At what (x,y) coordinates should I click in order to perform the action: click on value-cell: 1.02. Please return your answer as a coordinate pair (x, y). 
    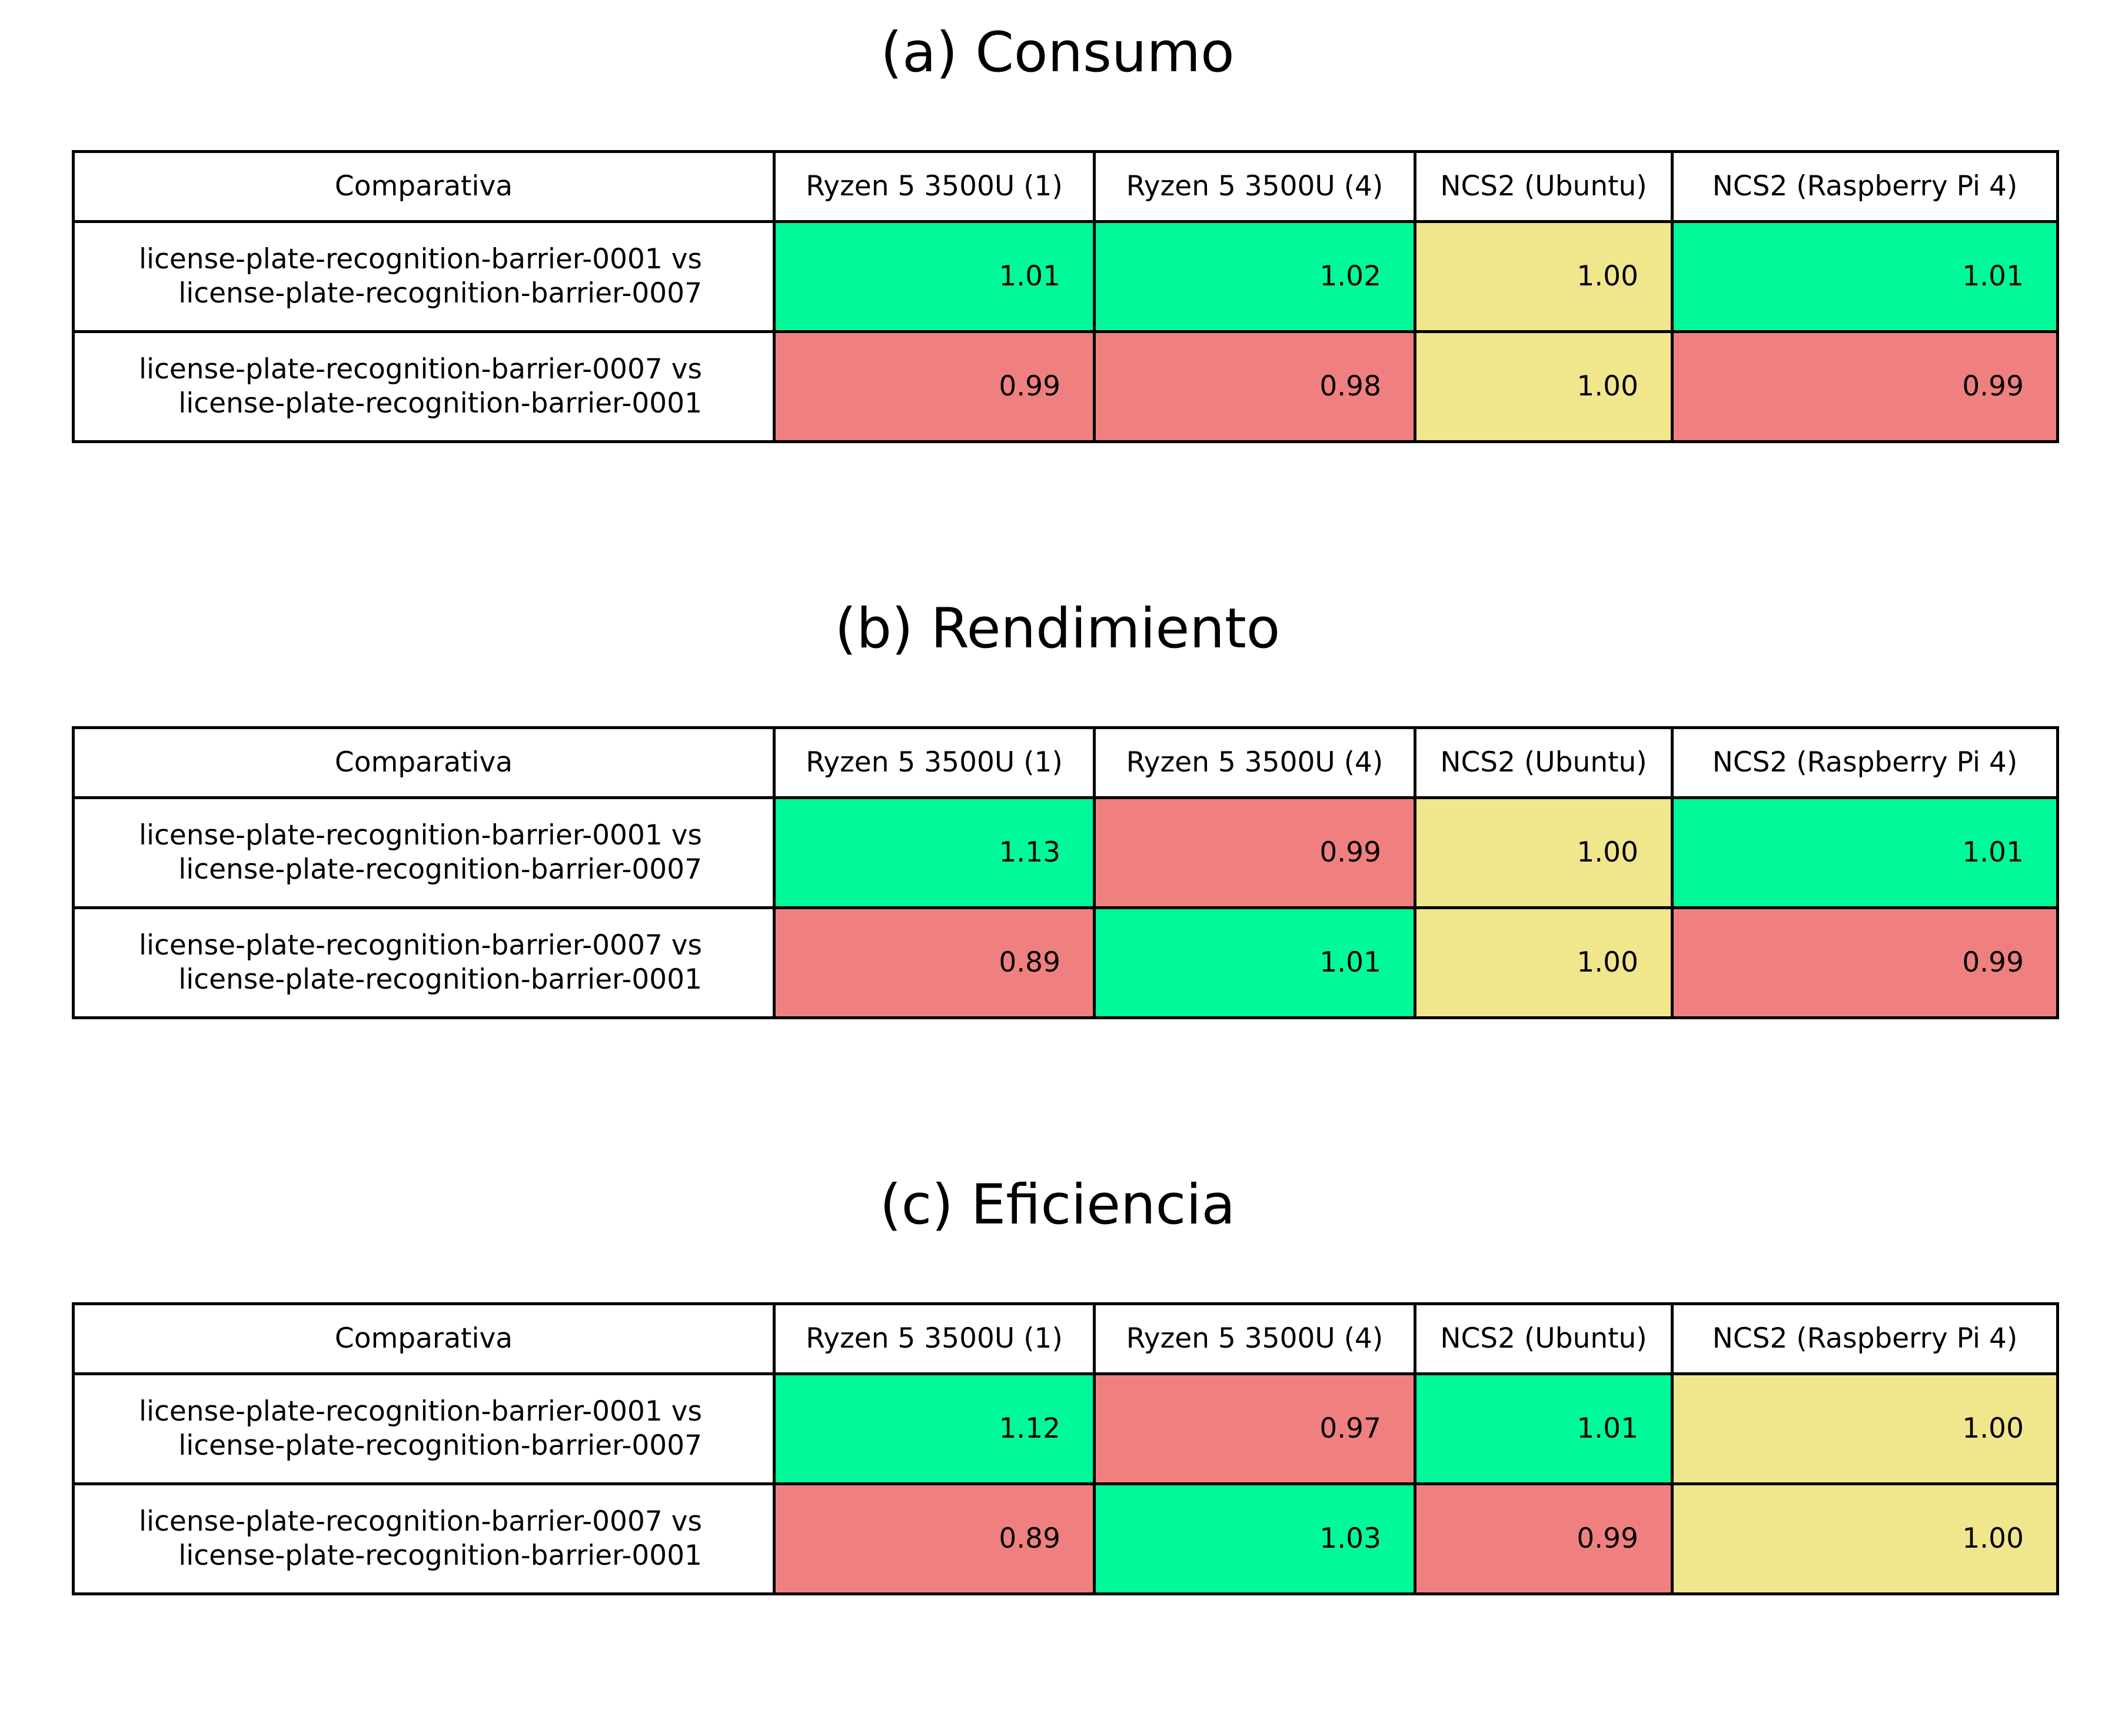
    Looking at the image, I should click on (1254, 277).